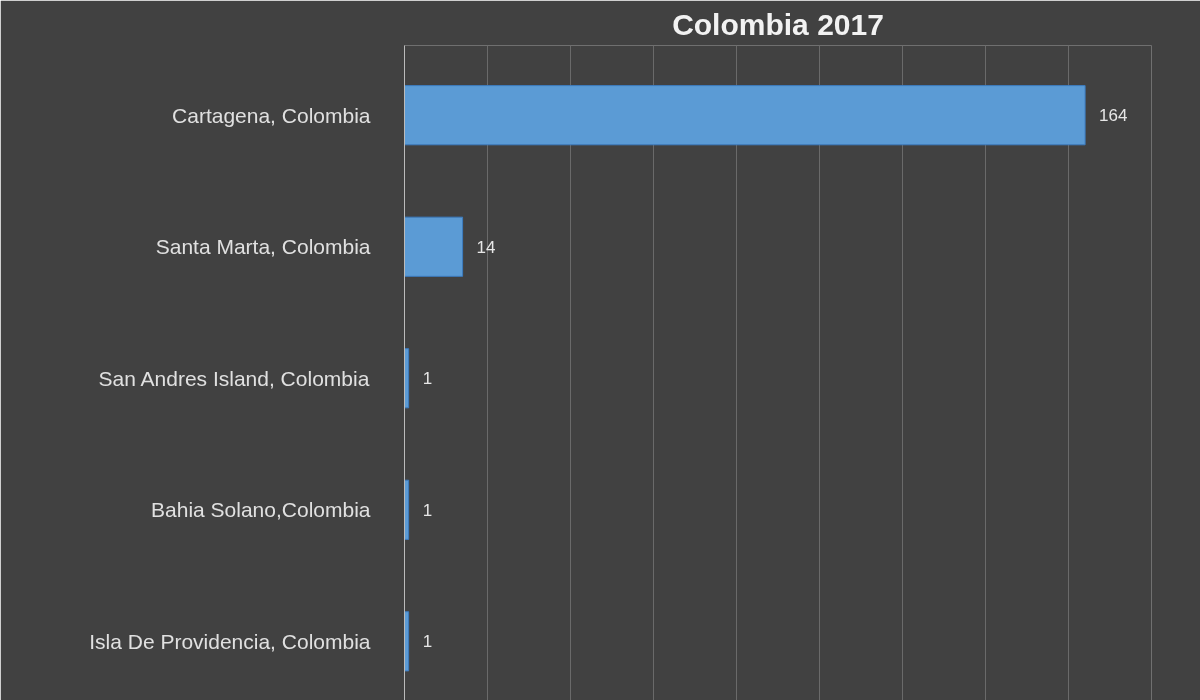  I want to click on data-label: 14, so click(486, 247).